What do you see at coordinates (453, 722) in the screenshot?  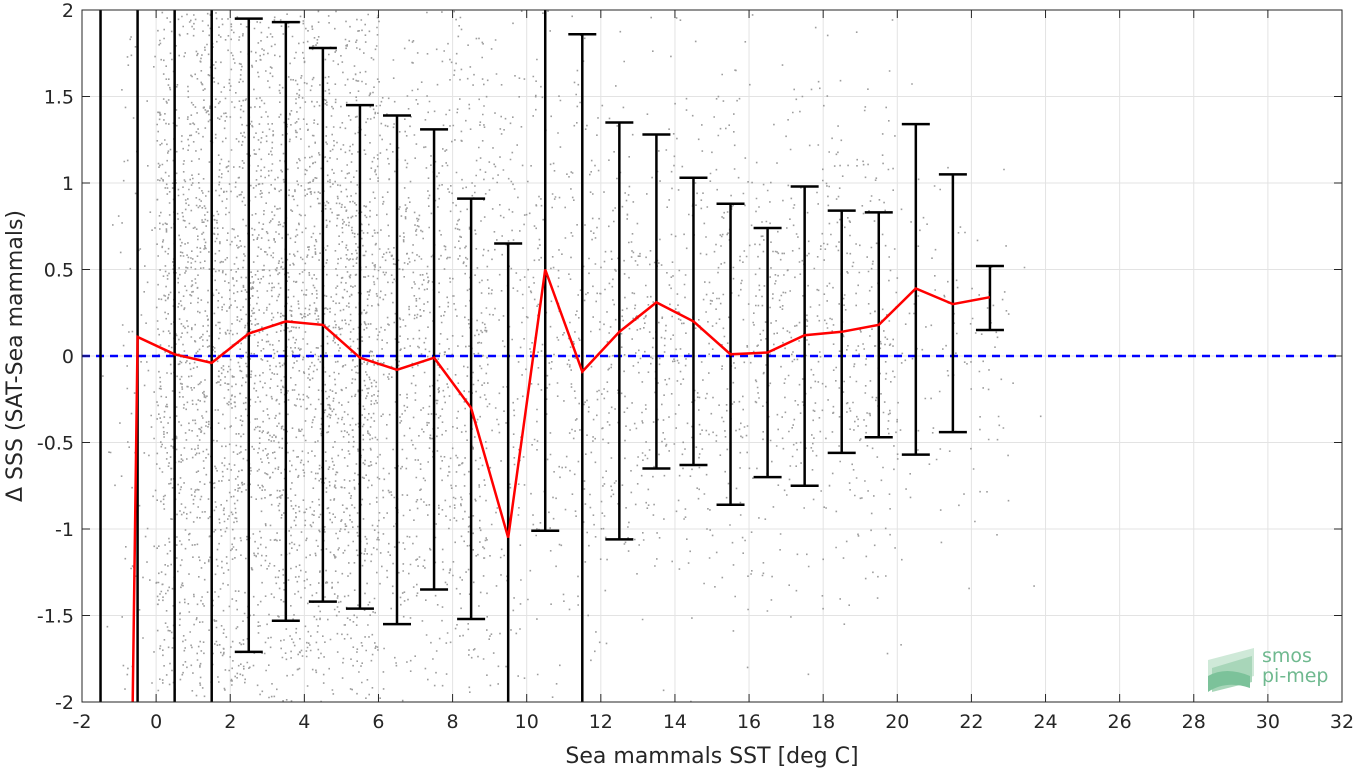 I see `x-tick-label: 8` at bounding box center [453, 722].